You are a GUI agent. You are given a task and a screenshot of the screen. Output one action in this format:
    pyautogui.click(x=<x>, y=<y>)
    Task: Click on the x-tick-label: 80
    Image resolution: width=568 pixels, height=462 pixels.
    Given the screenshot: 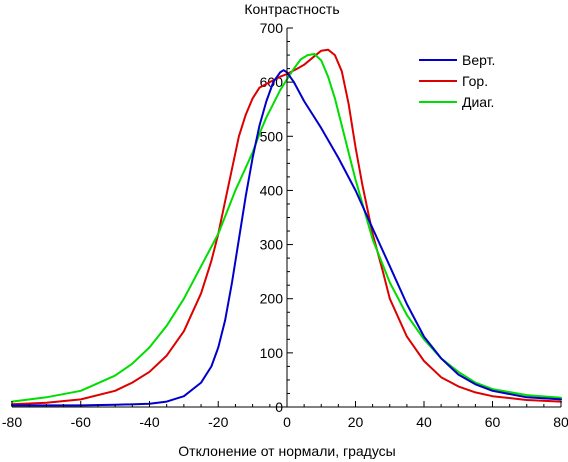 What is the action you would take?
    pyautogui.click(x=560, y=422)
    